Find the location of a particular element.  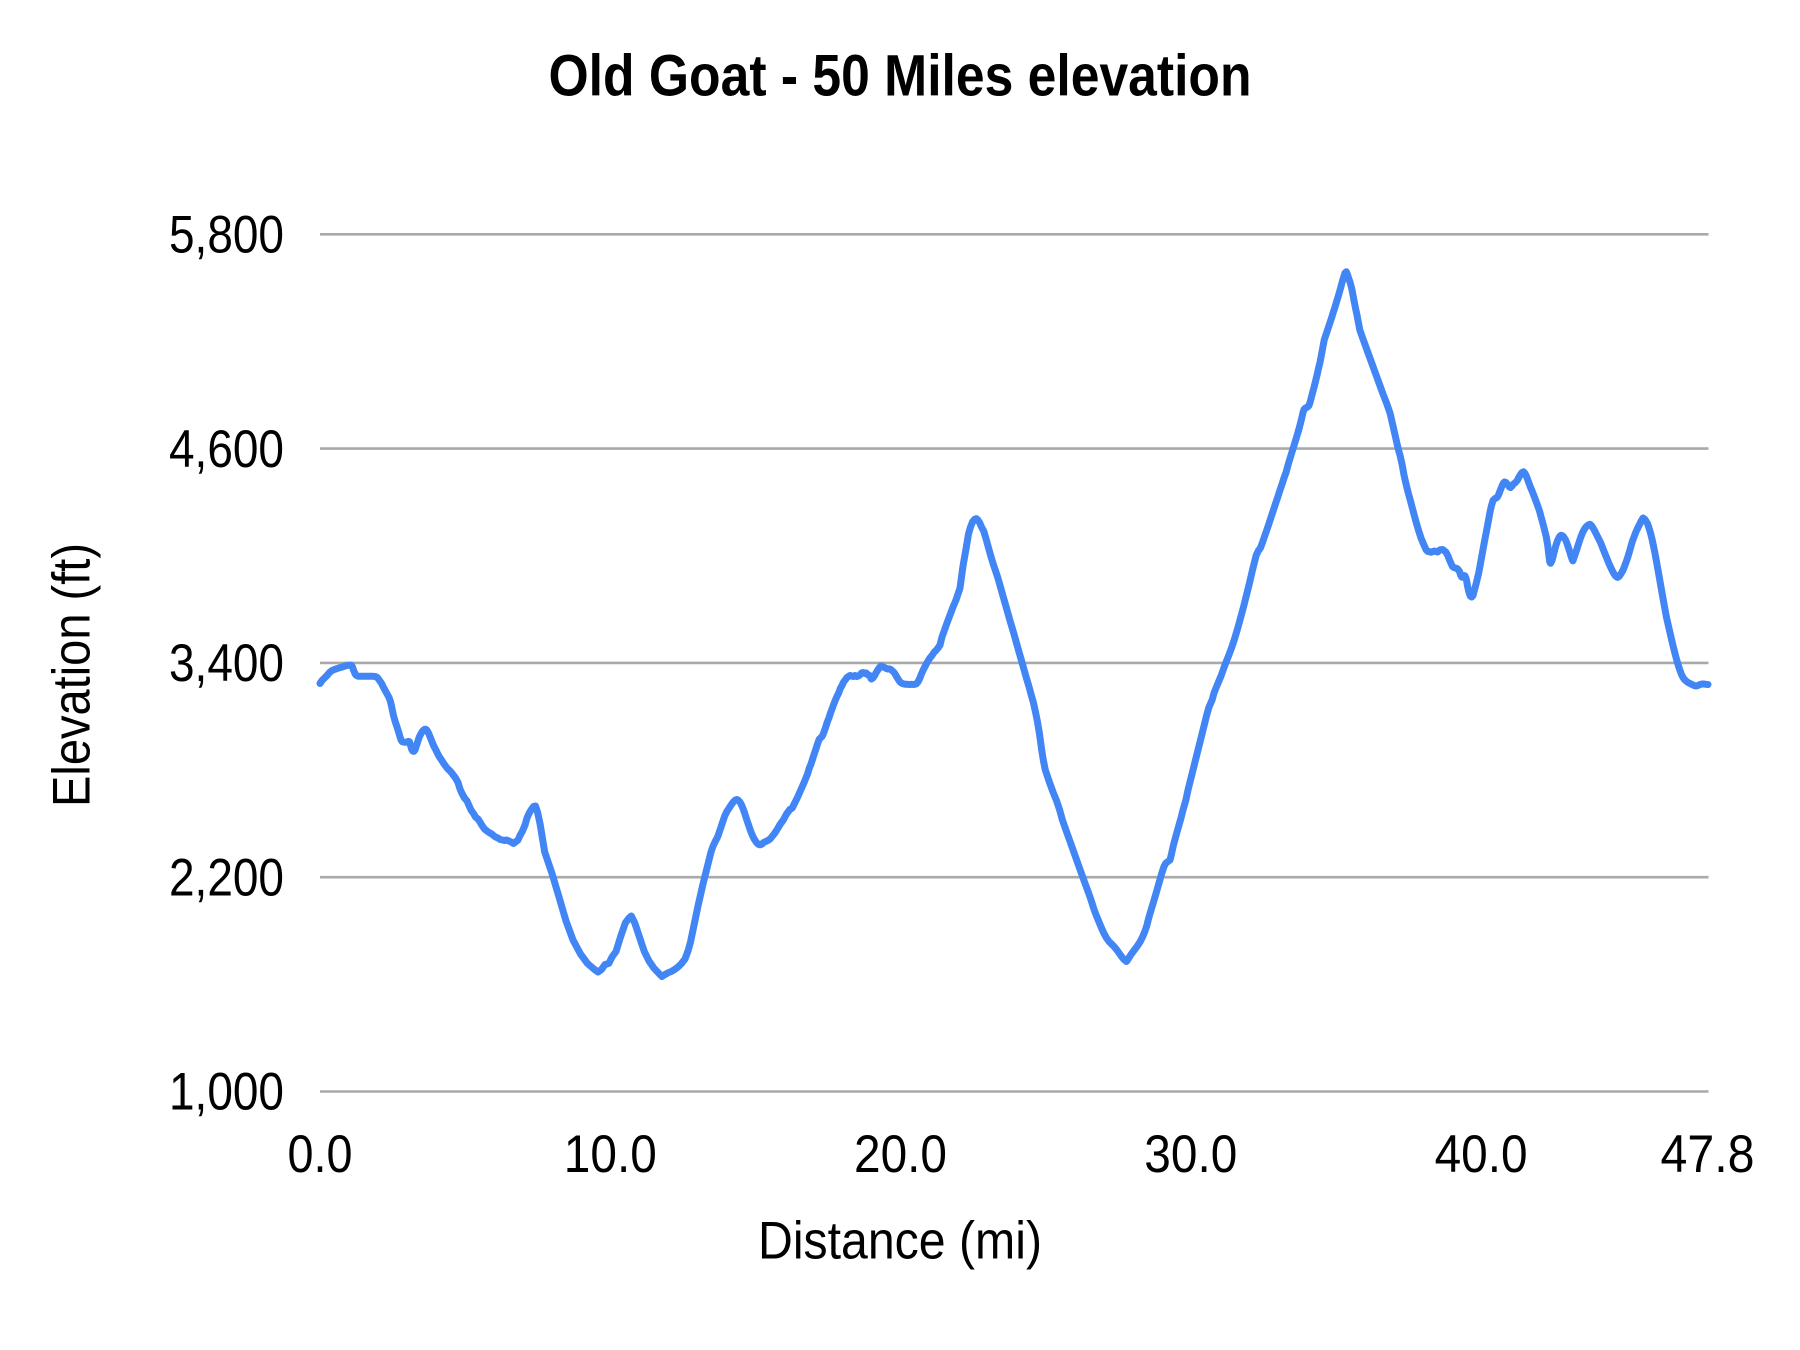

svg-text: 5,800 is located at coordinates (226, 235).